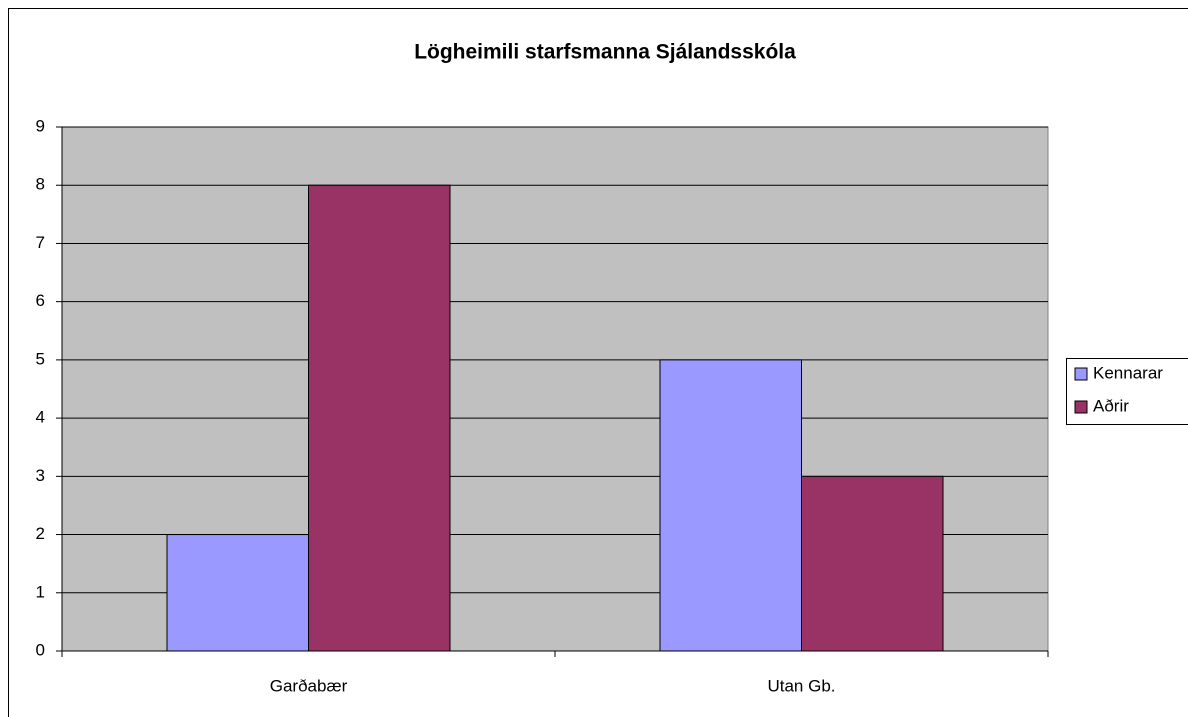 The height and width of the screenshot is (717, 1188). I want to click on y-tick-label: 8, so click(40, 184).